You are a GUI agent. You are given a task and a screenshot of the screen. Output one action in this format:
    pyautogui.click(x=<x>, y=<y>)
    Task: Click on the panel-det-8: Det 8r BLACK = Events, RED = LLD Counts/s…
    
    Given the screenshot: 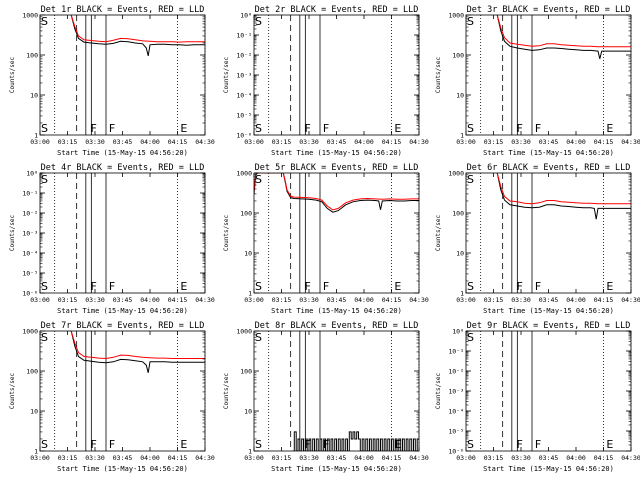 What is the action you would take?
    pyautogui.click(x=326, y=397)
    